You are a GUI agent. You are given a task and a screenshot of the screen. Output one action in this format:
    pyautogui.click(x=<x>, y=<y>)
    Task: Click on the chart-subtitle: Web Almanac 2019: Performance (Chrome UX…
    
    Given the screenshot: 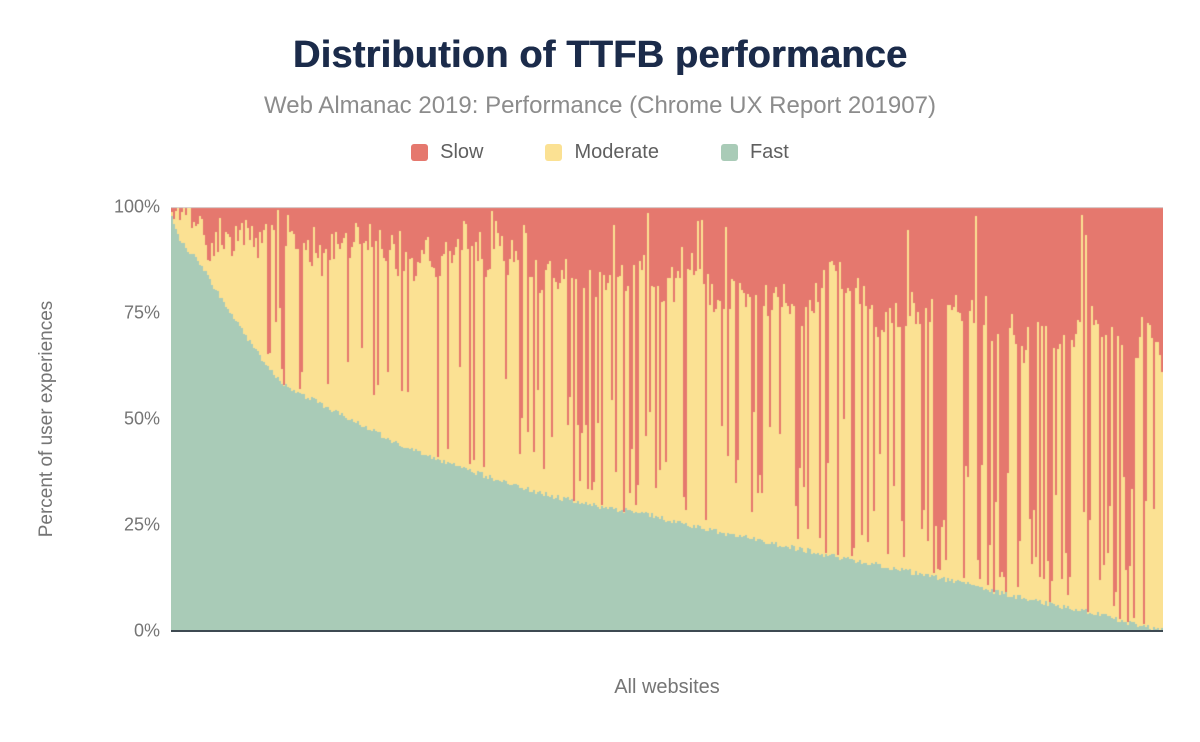 What is the action you would take?
    pyautogui.click(x=600, y=105)
    